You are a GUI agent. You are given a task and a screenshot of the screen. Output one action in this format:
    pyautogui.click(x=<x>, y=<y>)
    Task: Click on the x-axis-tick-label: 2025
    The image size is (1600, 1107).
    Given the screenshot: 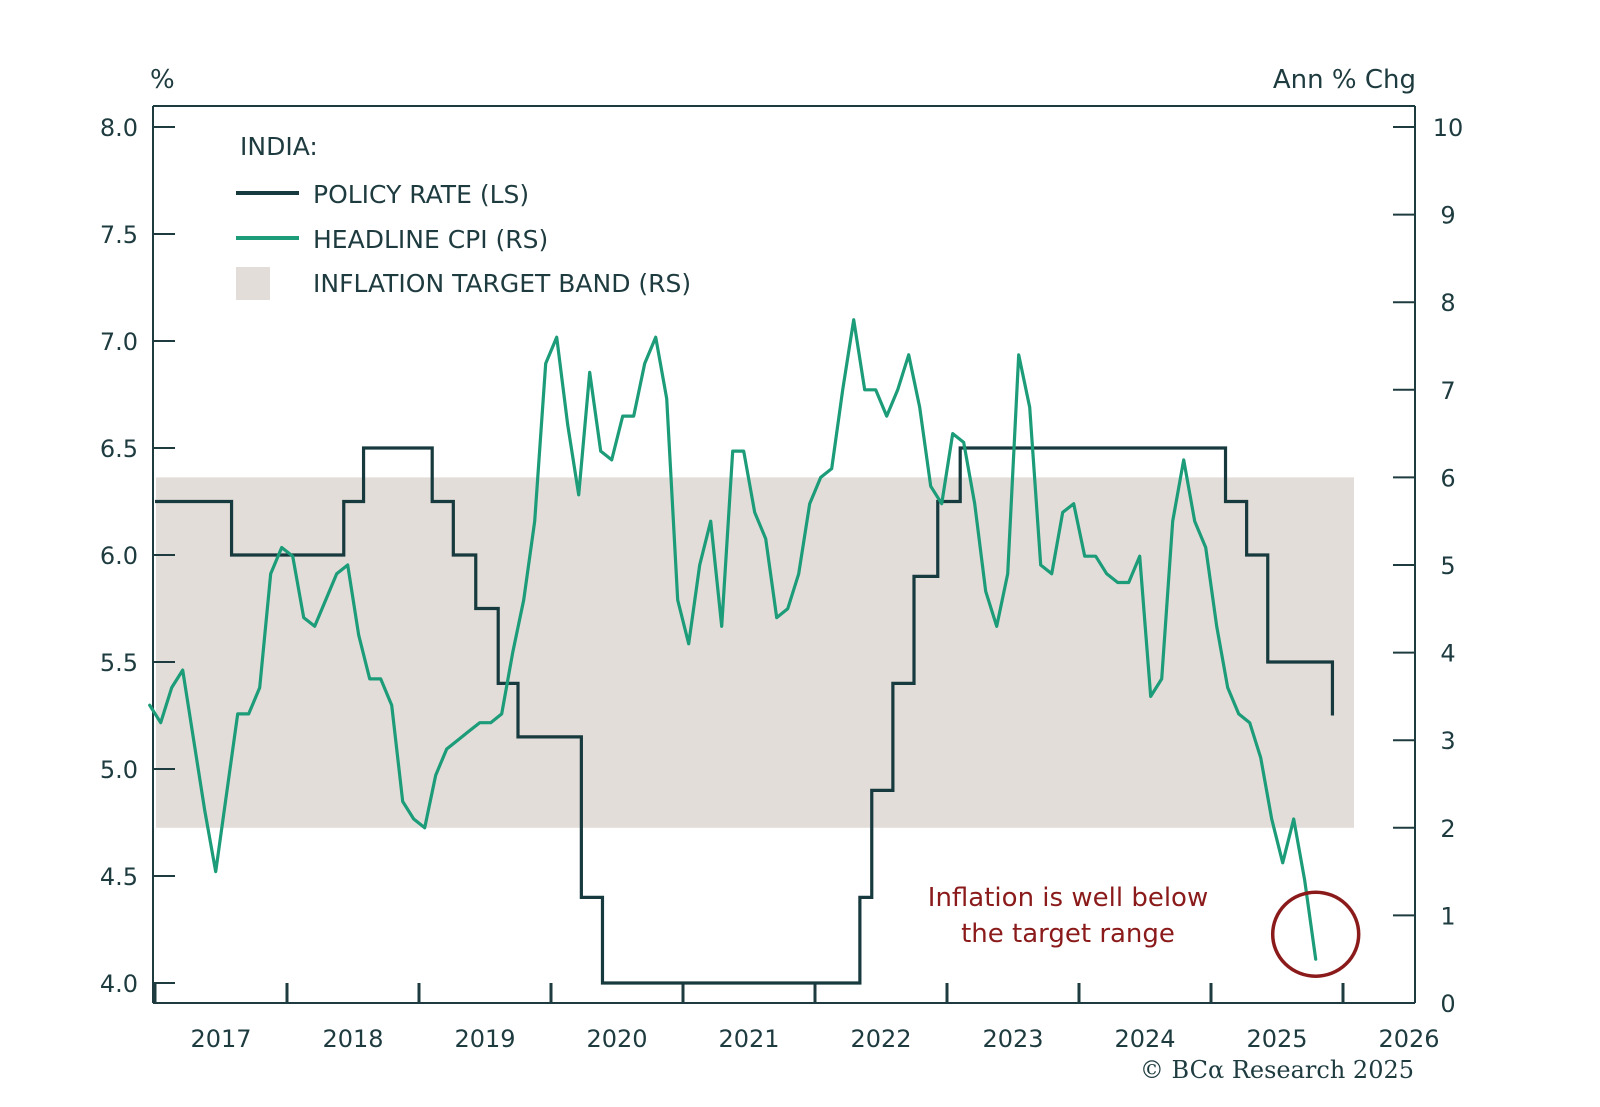 What is the action you would take?
    pyautogui.click(x=1276, y=1039)
    